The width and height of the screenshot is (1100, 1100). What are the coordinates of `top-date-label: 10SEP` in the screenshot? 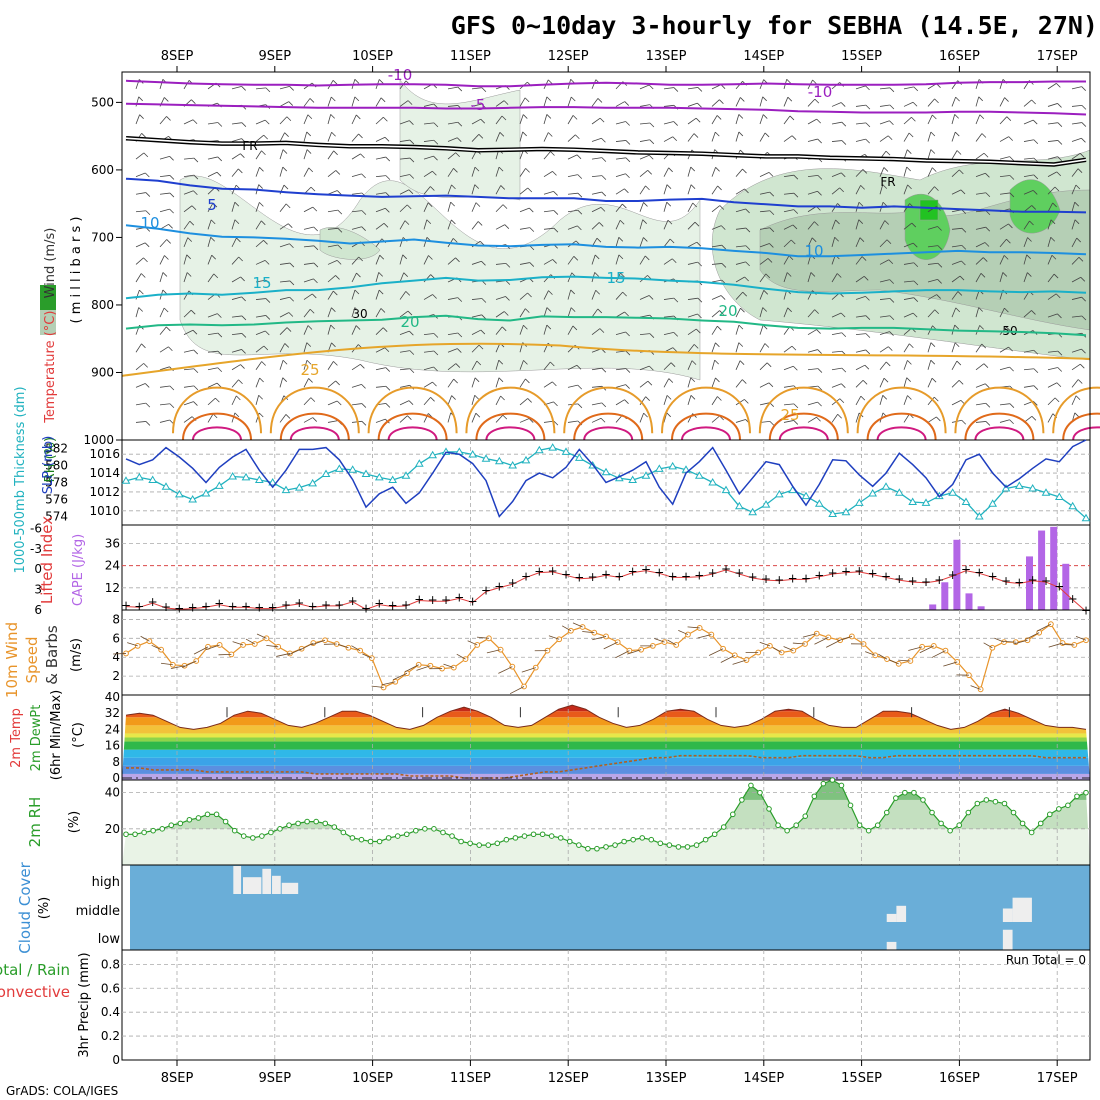 It's located at (372, 56).